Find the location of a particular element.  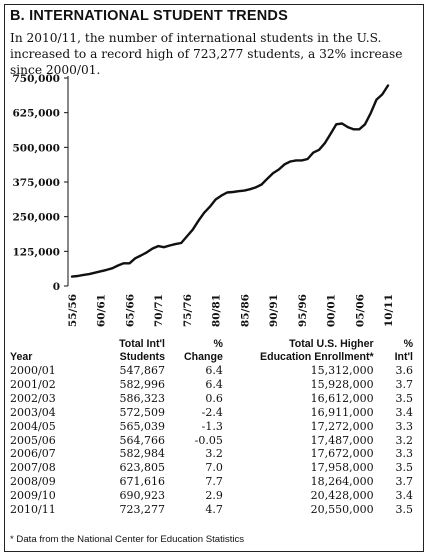

col-header-pct-change: % Change is located at coordinates (203, 350).